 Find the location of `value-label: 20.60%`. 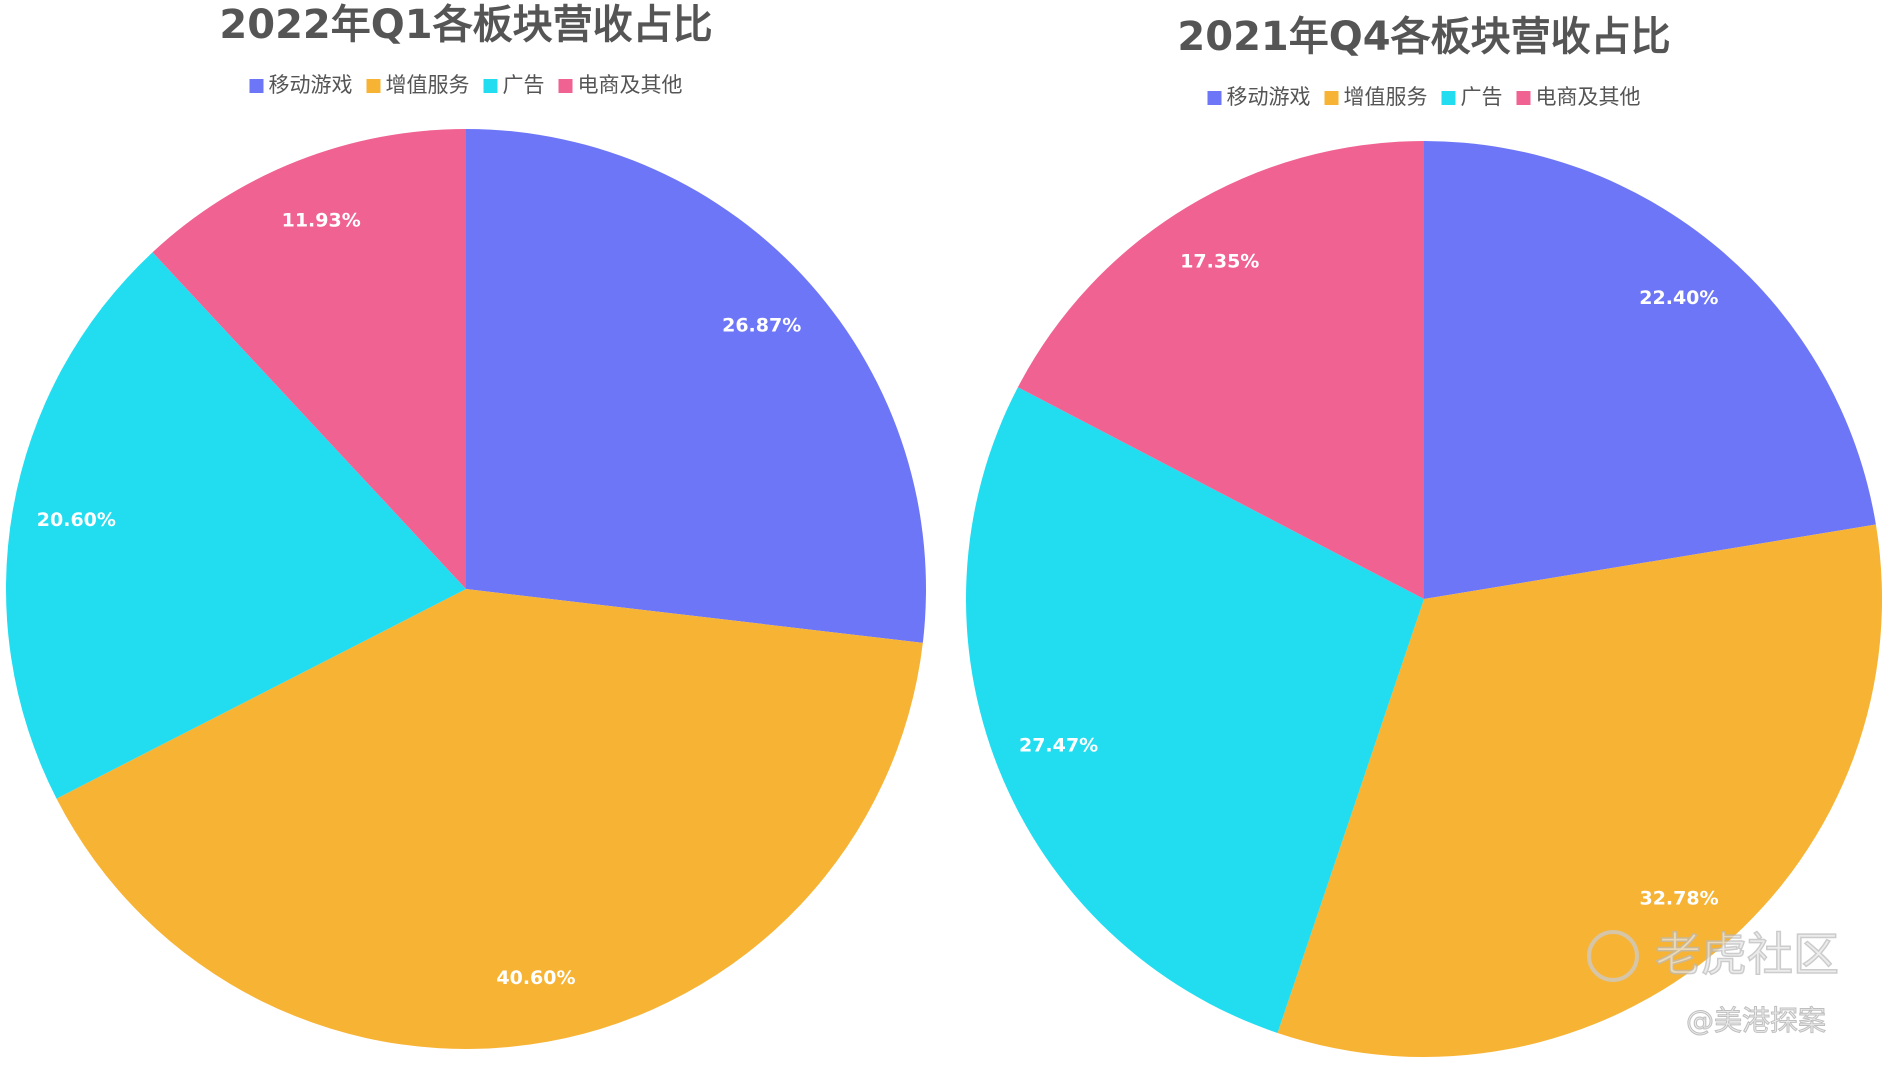

value-label: 20.60% is located at coordinates (76, 520).